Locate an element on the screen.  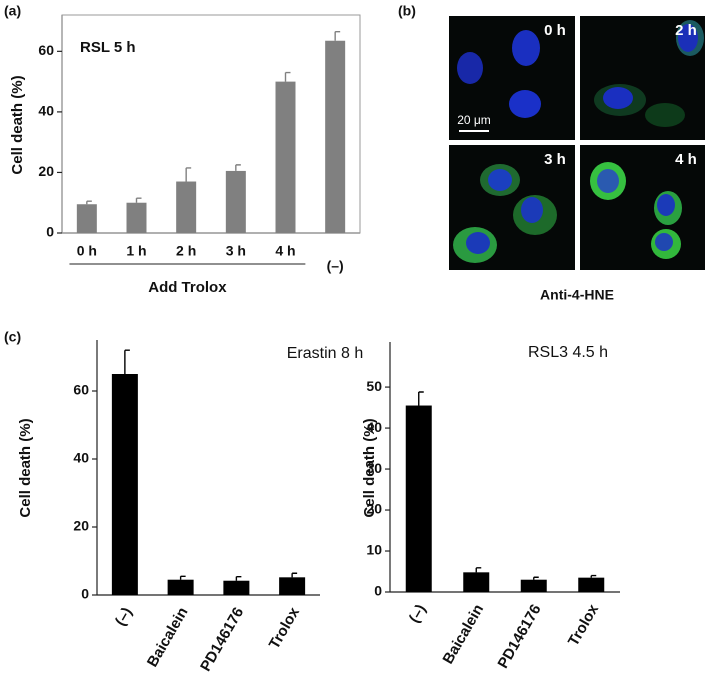
frame-label: 2 h is located at coordinates (686, 30).